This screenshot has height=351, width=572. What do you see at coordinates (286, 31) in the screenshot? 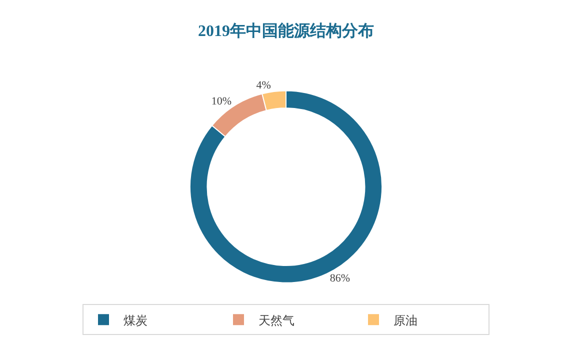
I see `chart-title: 2019年中国能源结构分布` at bounding box center [286, 31].